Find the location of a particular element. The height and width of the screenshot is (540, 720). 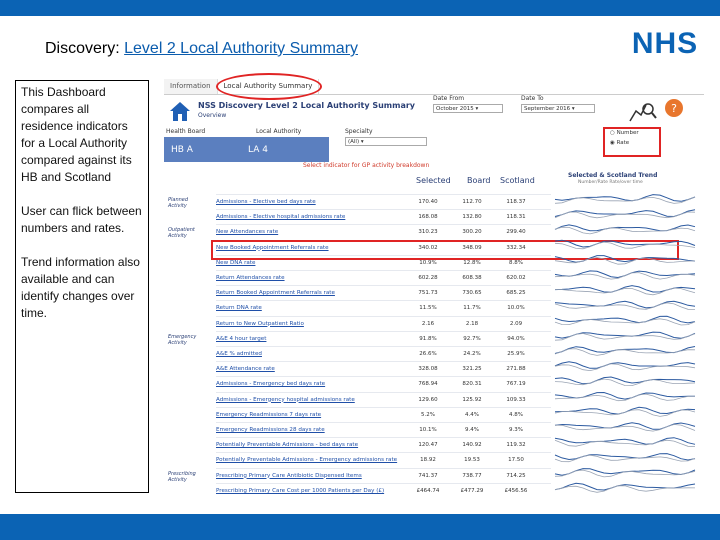

number-rate-toggle: ○ Number ◉ Rate is located at coordinates (624, 138).